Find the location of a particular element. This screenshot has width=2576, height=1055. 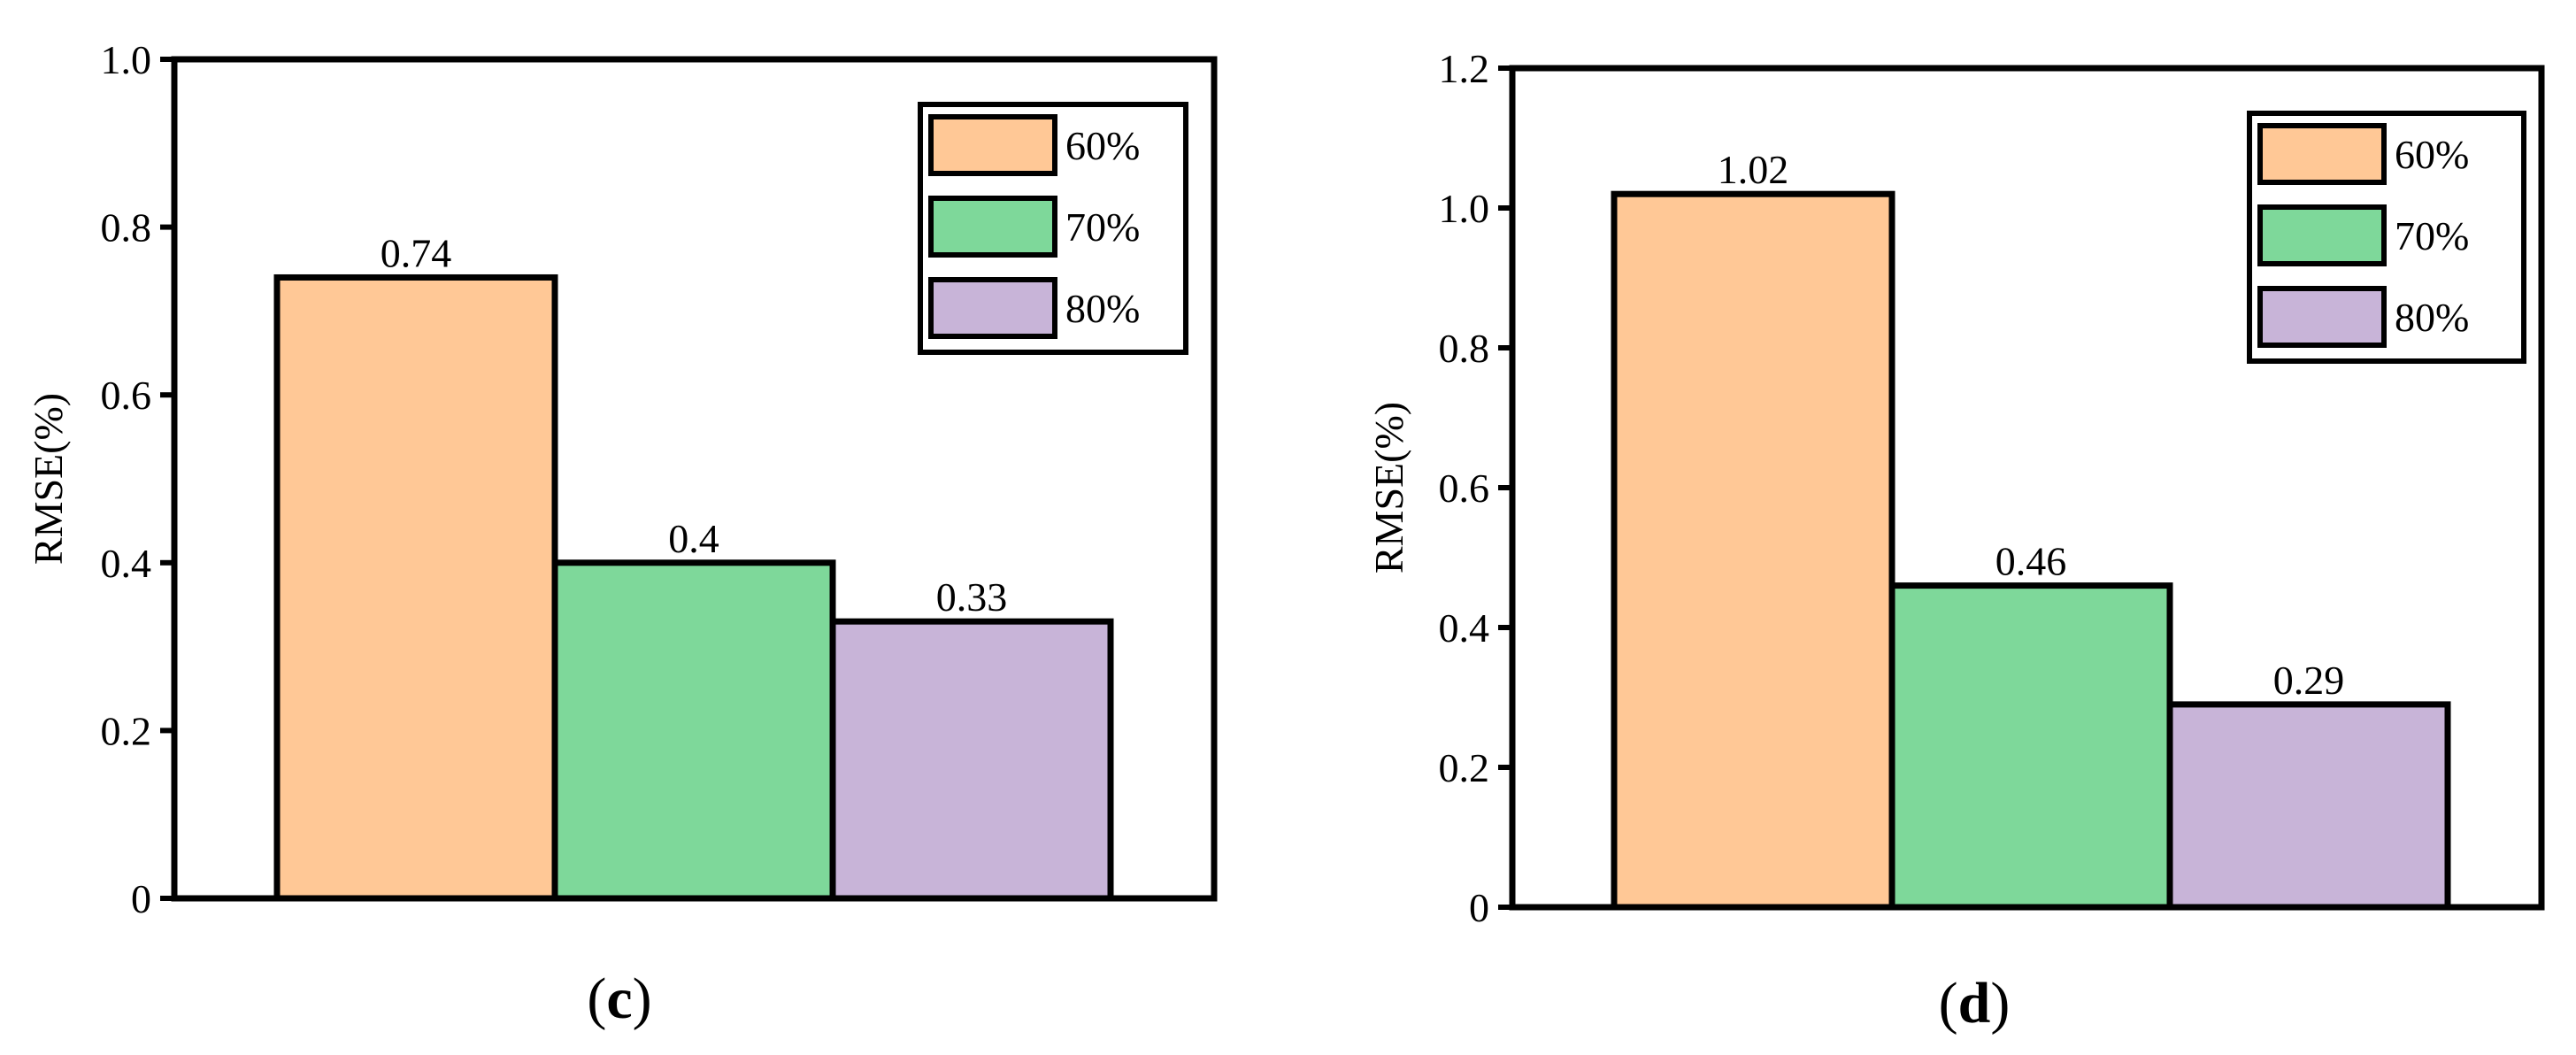

panel-label-letter: d is located at coordinates (1974, 1003).